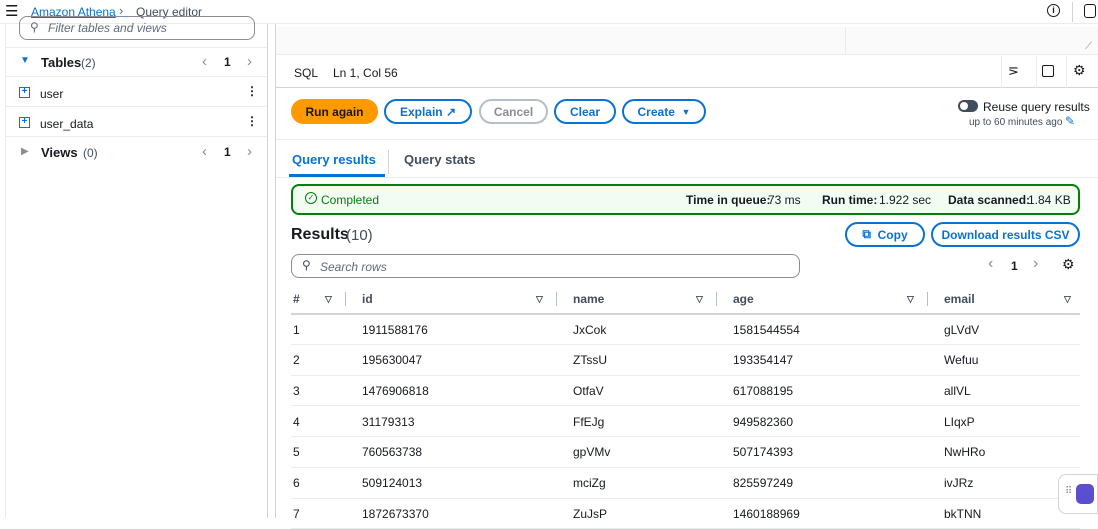 This screenshot has width=1098, height=529. I want to click on tab-query-results: Query results, so click(334, 159).